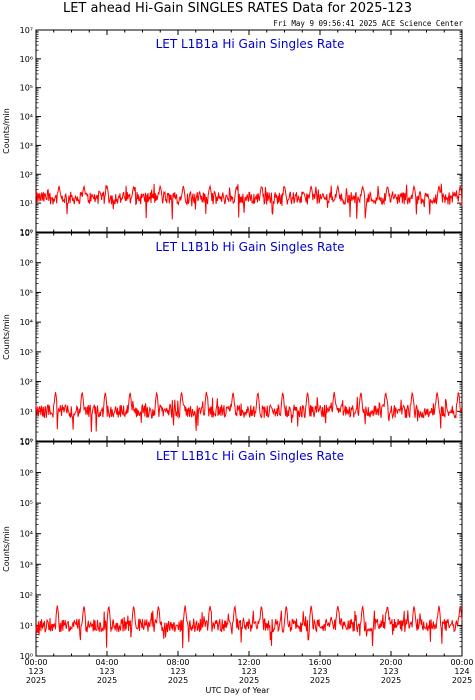 The width and height of the screenshot is (475, 700). I want to click on panel-title: LET L1B1a Hi Gain Singles Rate, so click(250, 44).